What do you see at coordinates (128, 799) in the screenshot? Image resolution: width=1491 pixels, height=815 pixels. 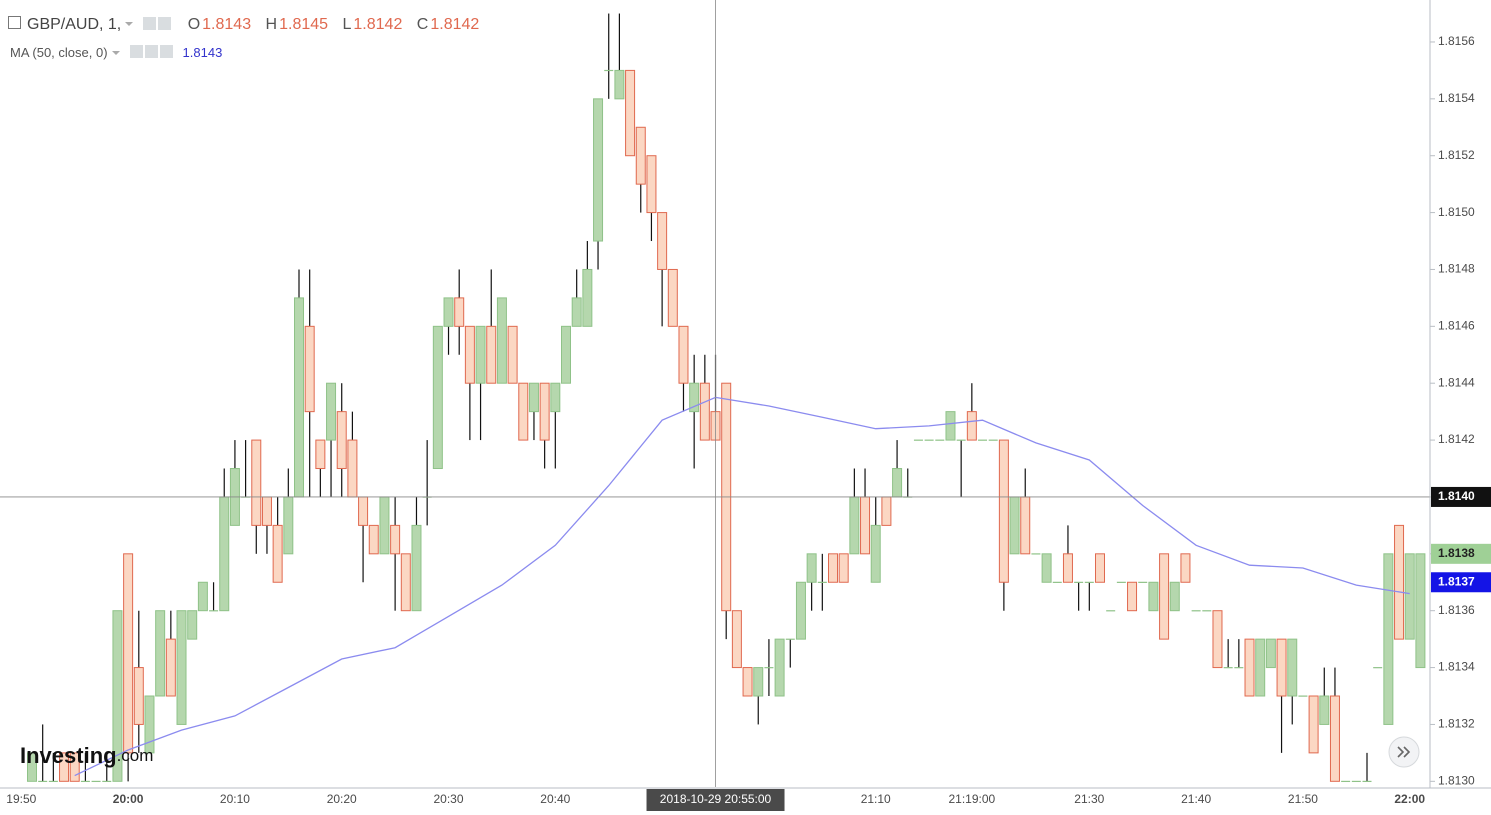 I see `x-tick-label: 20:00` at bounding box center [128, 799].